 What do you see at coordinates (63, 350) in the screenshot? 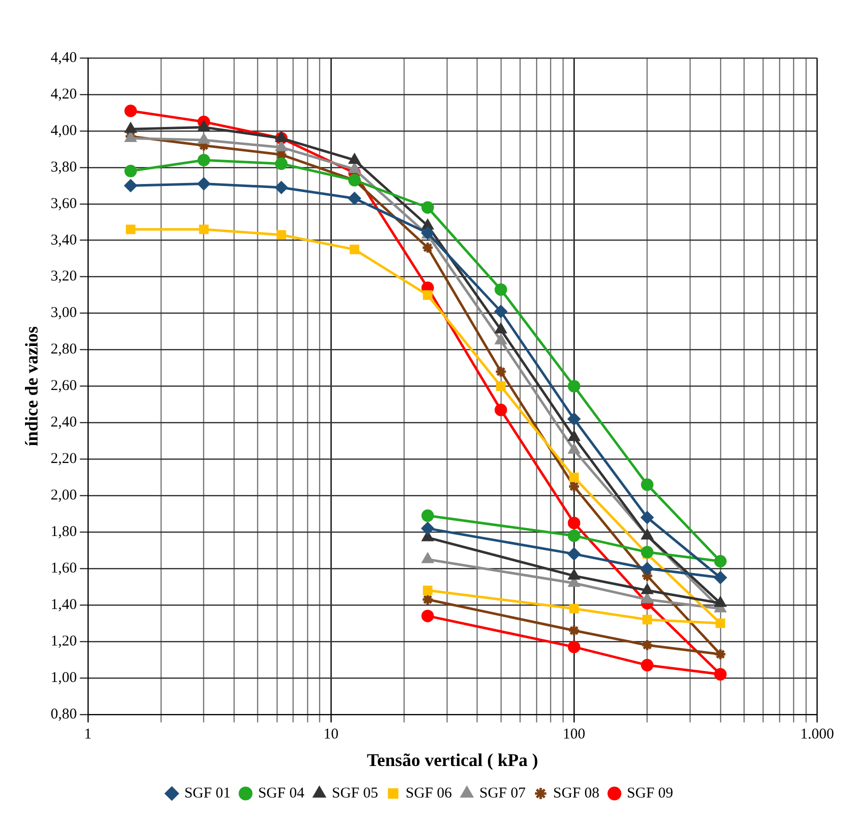
I see `y-tick-label: 2,80` at bounding box center [63, 350].